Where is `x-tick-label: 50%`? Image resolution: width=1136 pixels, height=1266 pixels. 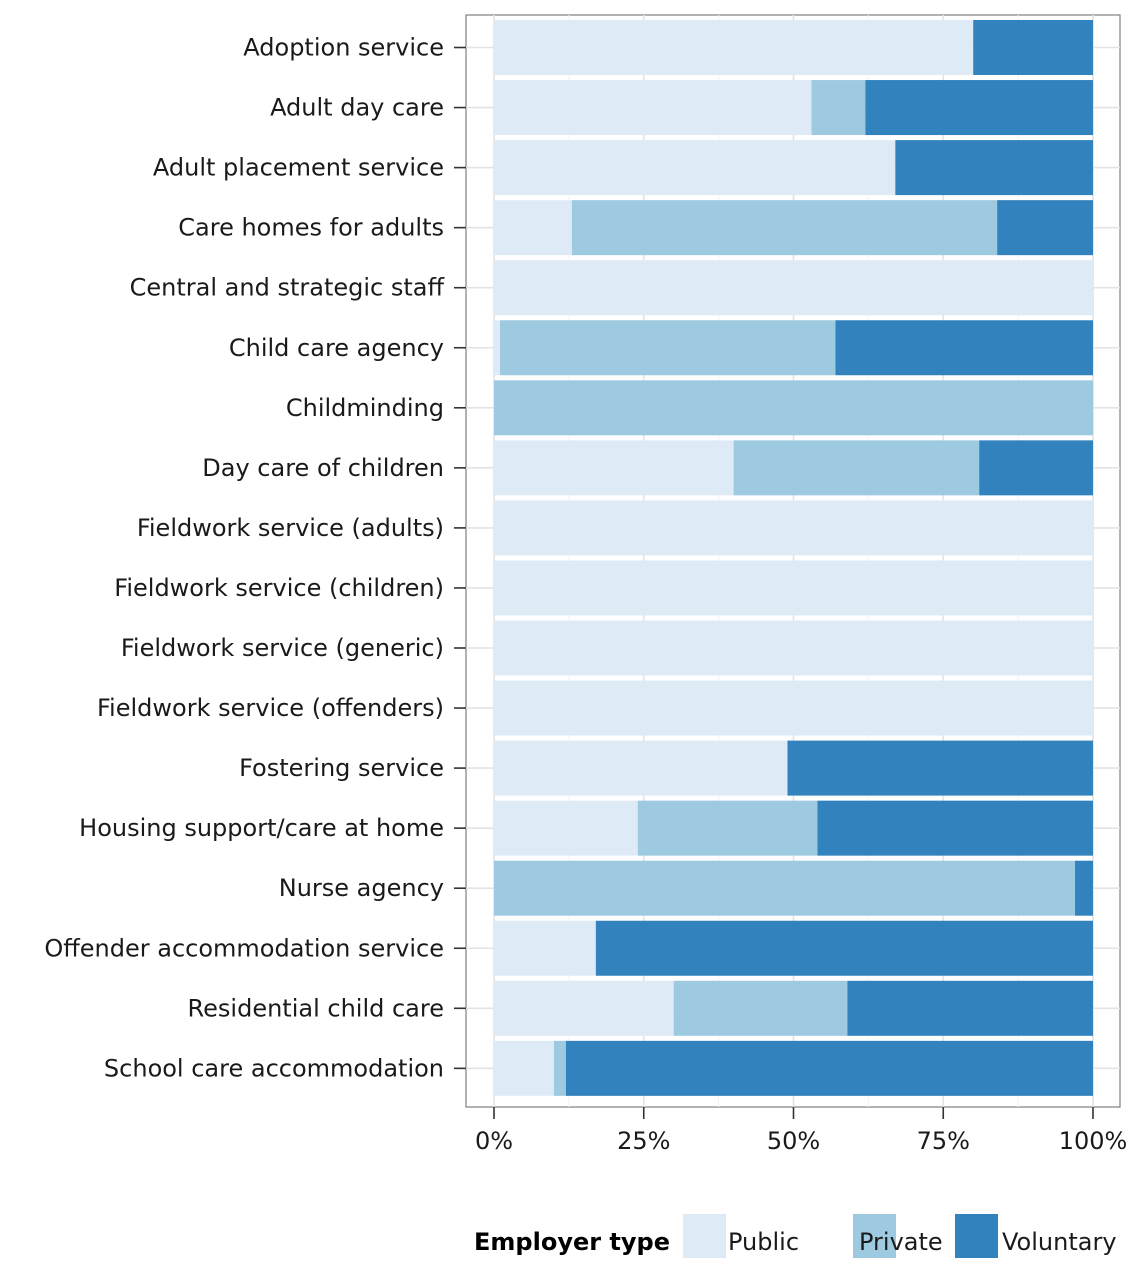 x-tick-label: 50% is located at coordinates (793, 1141).